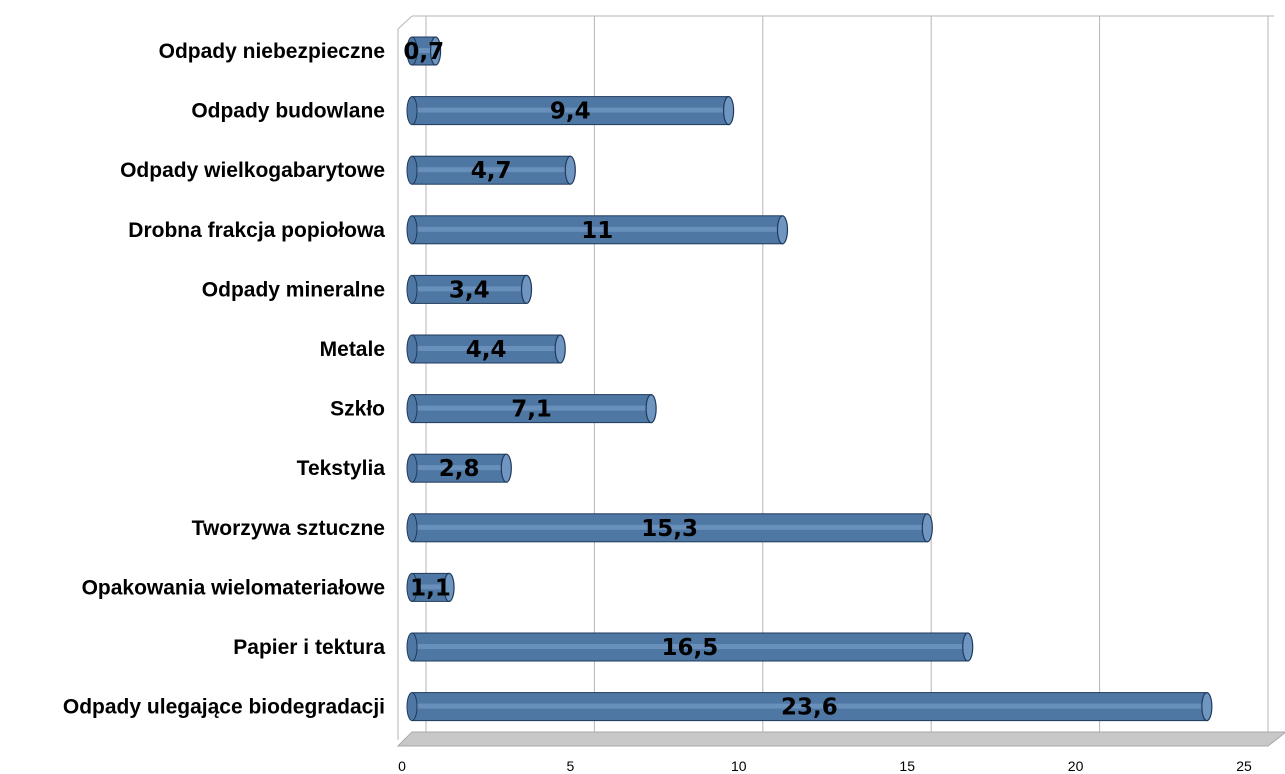 The width and height of the screenshot is (1285, 774). What do you see at coordinates (352, 349) in the screenshot?
I see `category-label: Metale` at bounding box center [352, 349].